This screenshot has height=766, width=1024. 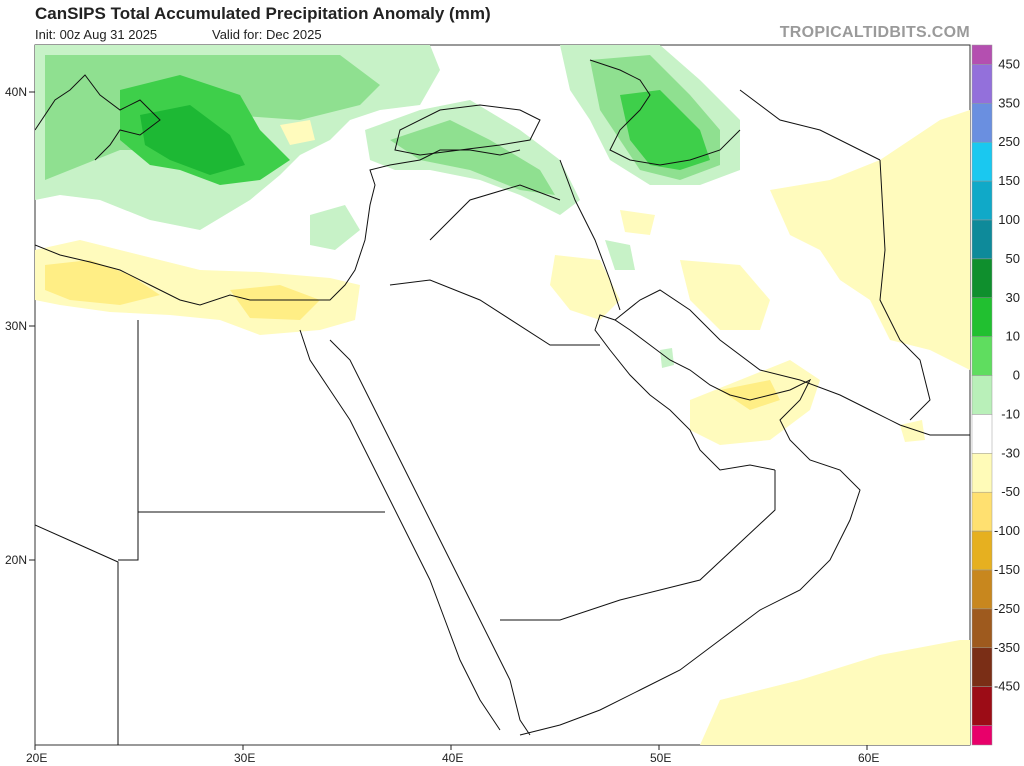 What do you see at coordinates (1007, 569) in the screenshot?
I see `colorbar-label: -150` at bounding box center [1007, 569].